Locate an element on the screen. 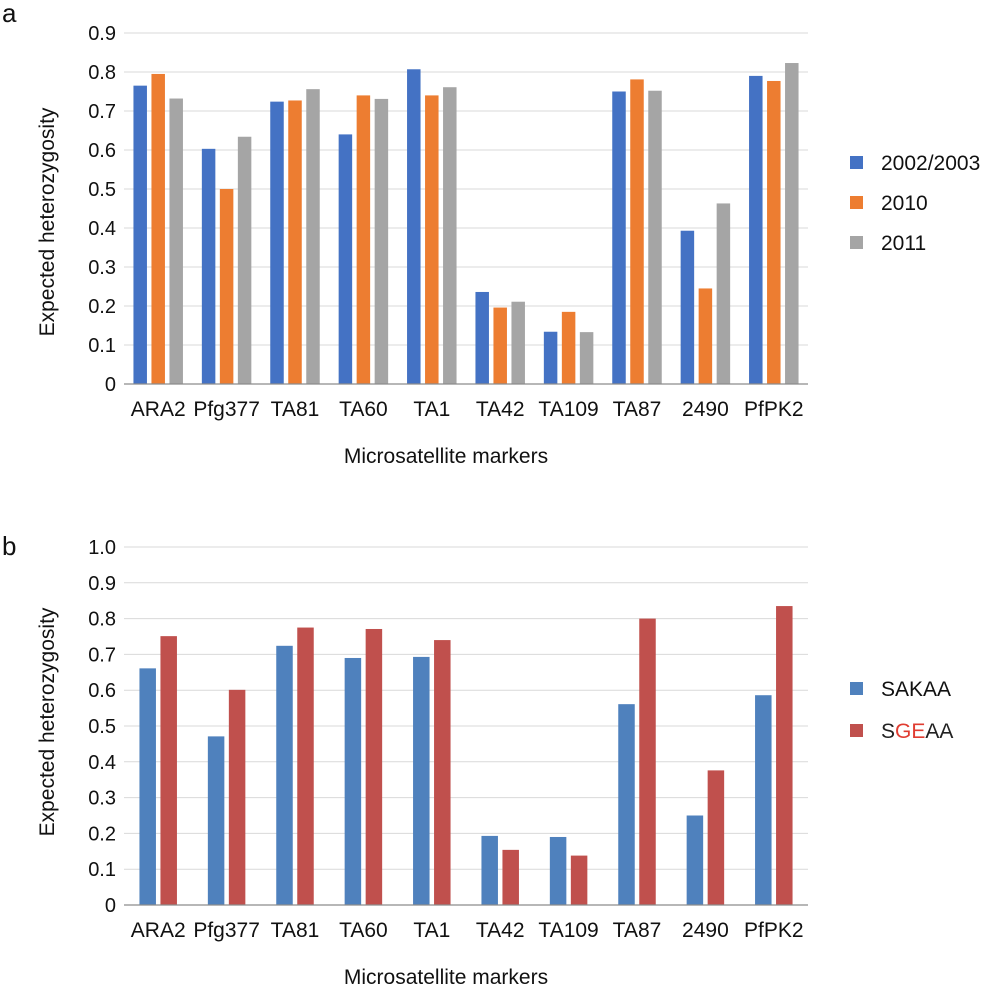 This screenshot has width=1000, height=985. bar-sakaa-ta81 is located at coordinates (284, 775).